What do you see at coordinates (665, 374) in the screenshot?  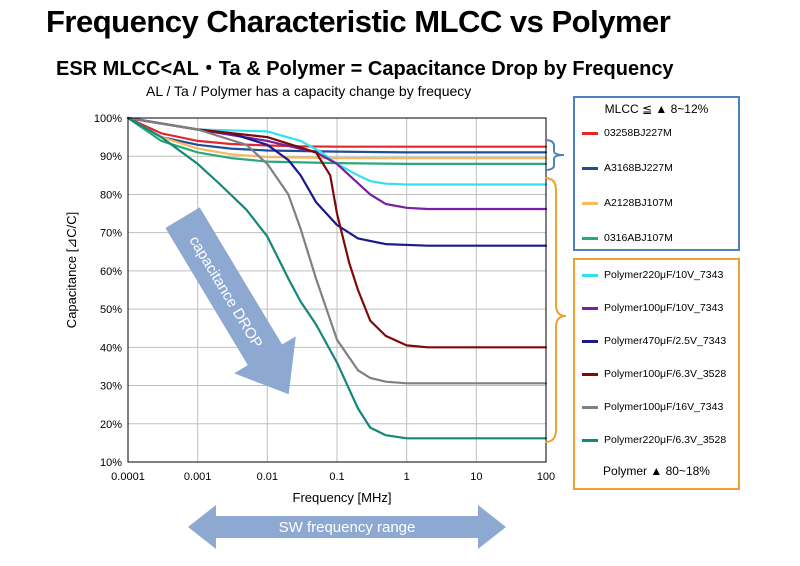 I see `legend-label: Polymer100μF/6.3V_3528` at bounding box center [665, 374].